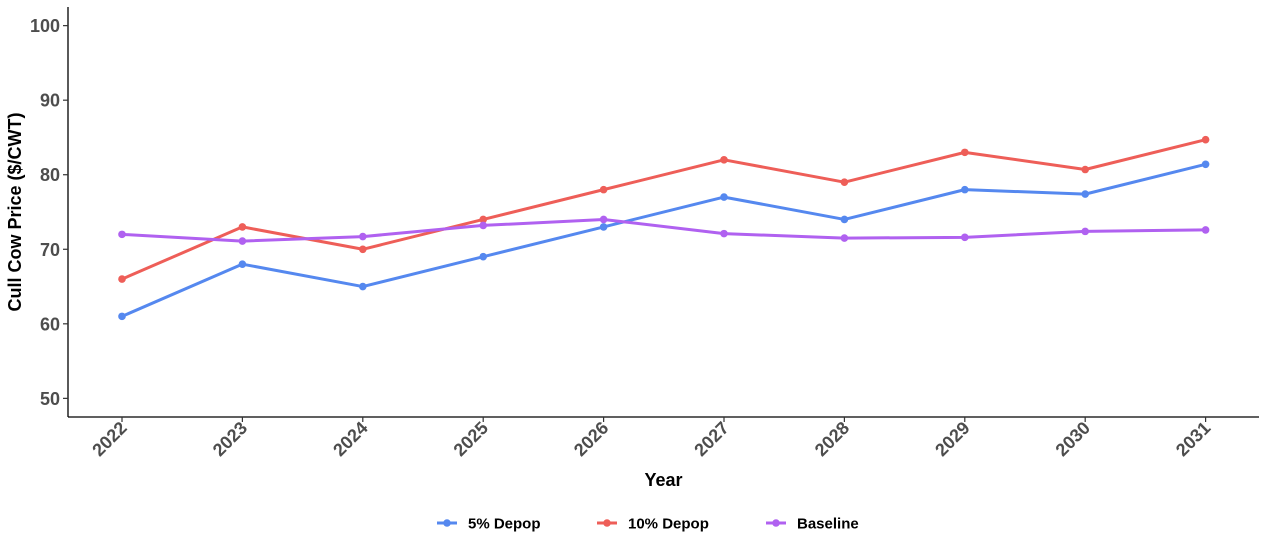 The height and width of the screenshot is (549, 1268). What do you see at coordinates (832, 439) in the screenshot?
I see `x-tick-label: 2028` at bounding box center [832, 439].